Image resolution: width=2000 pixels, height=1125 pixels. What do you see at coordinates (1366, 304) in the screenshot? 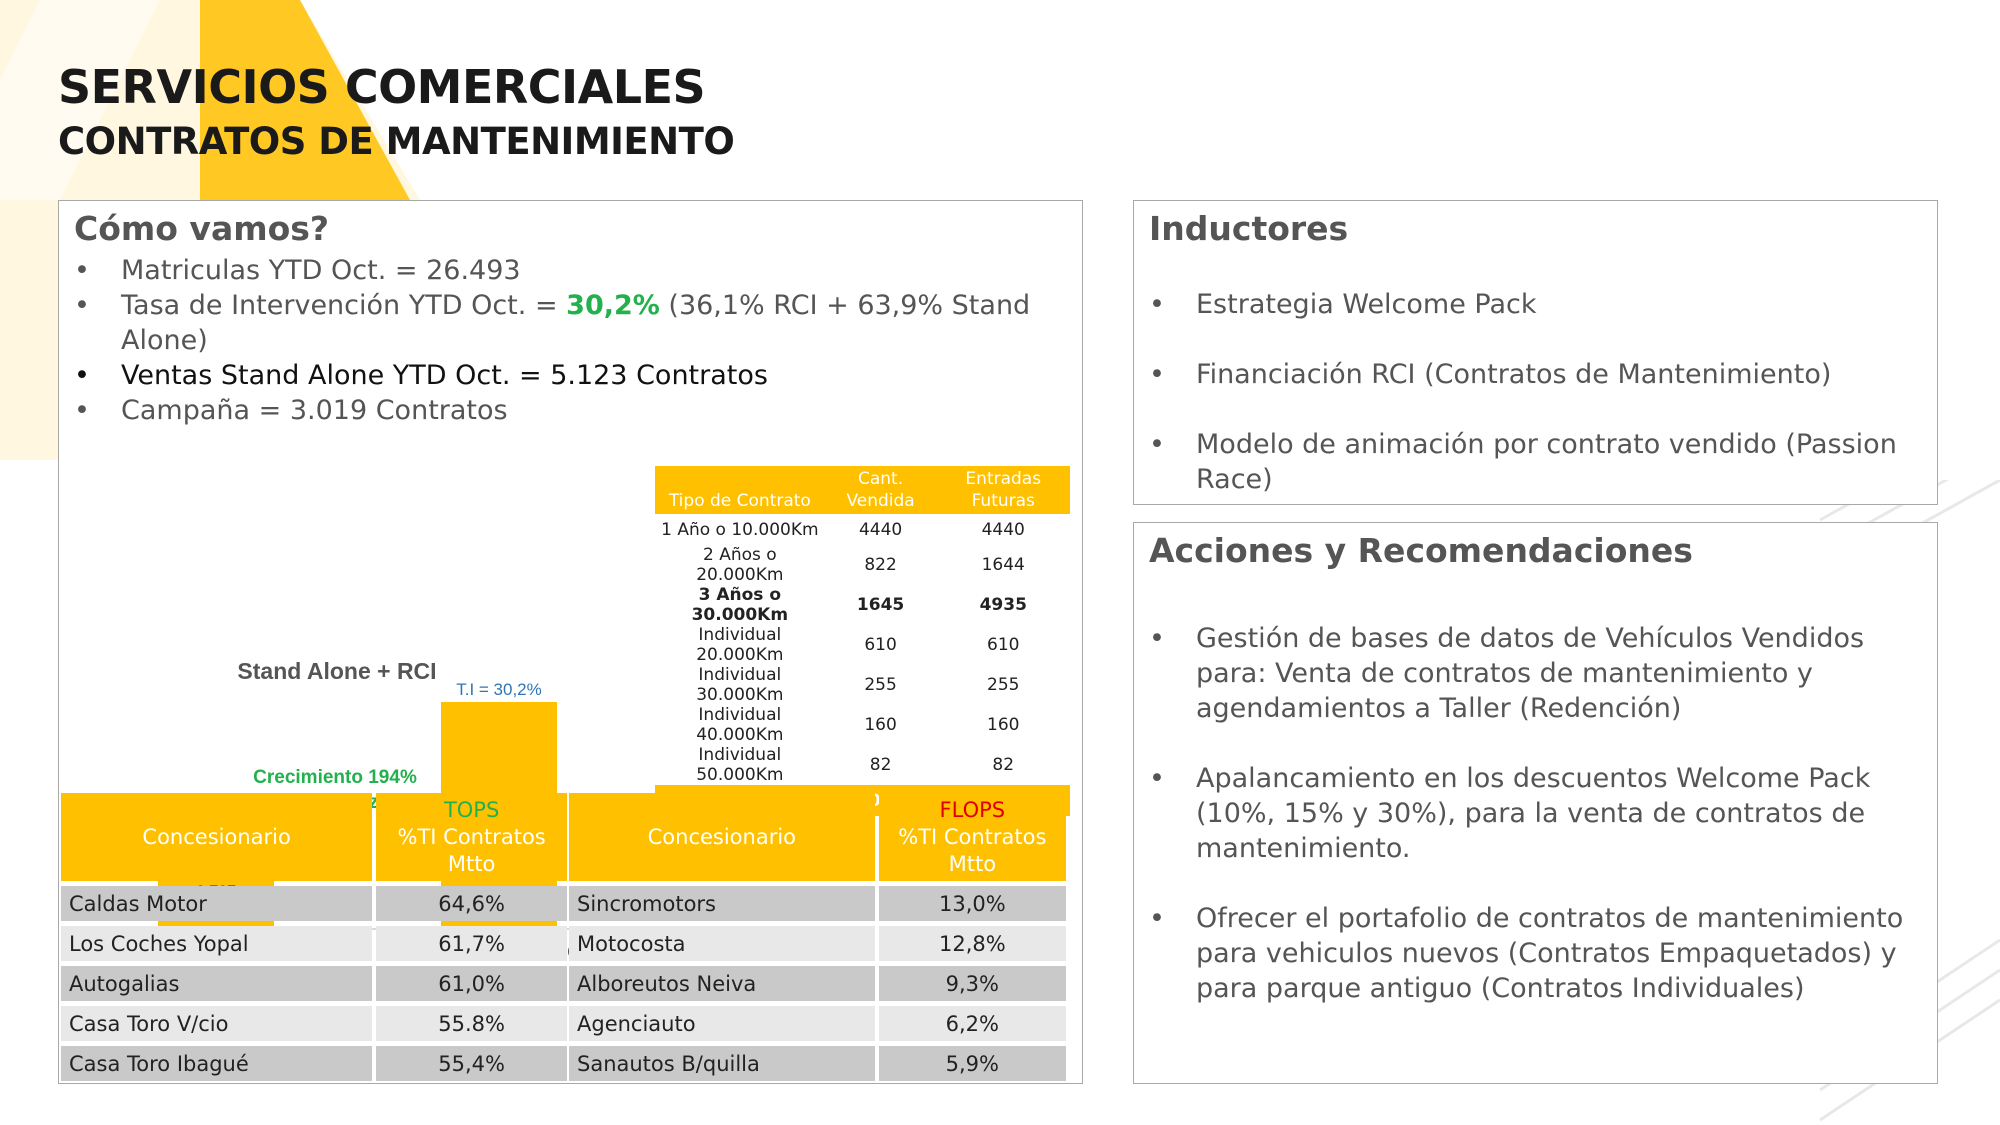
I see `inductor-text: Estrategia Welcome Pack` at bounding box center [1366, 304].